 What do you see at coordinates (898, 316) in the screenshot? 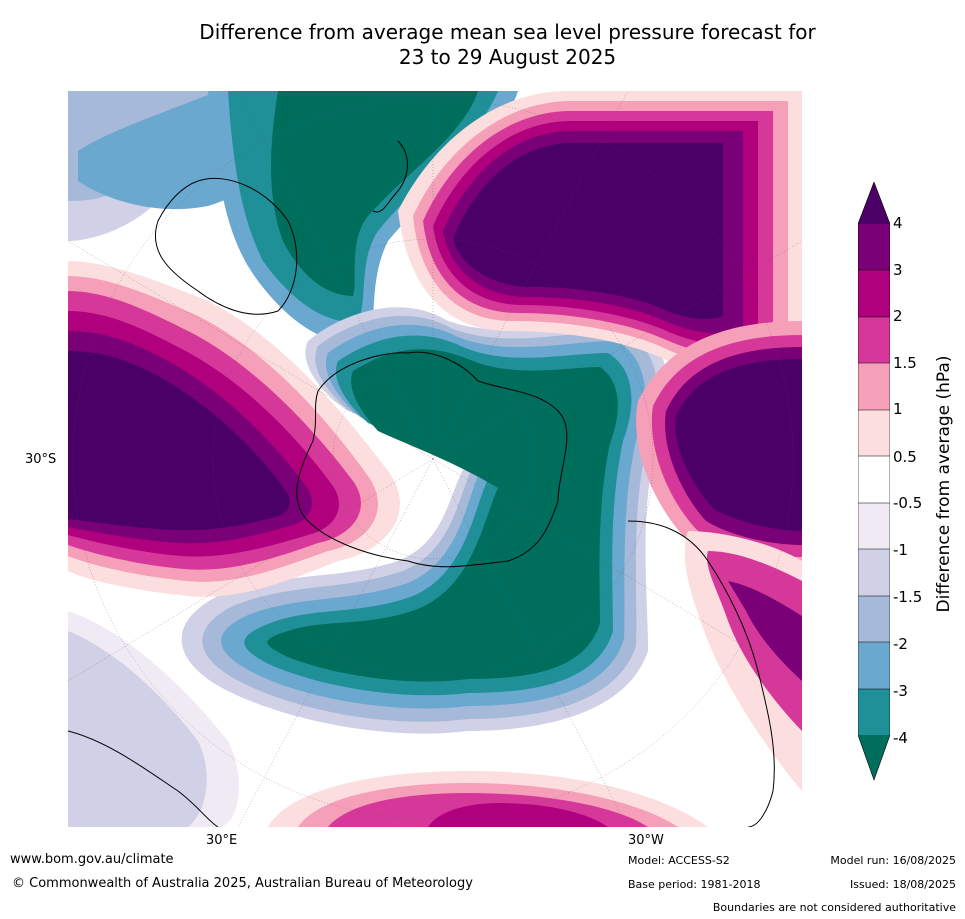
I see `colorbar-tick: 2` at bounding box center [898, 316].